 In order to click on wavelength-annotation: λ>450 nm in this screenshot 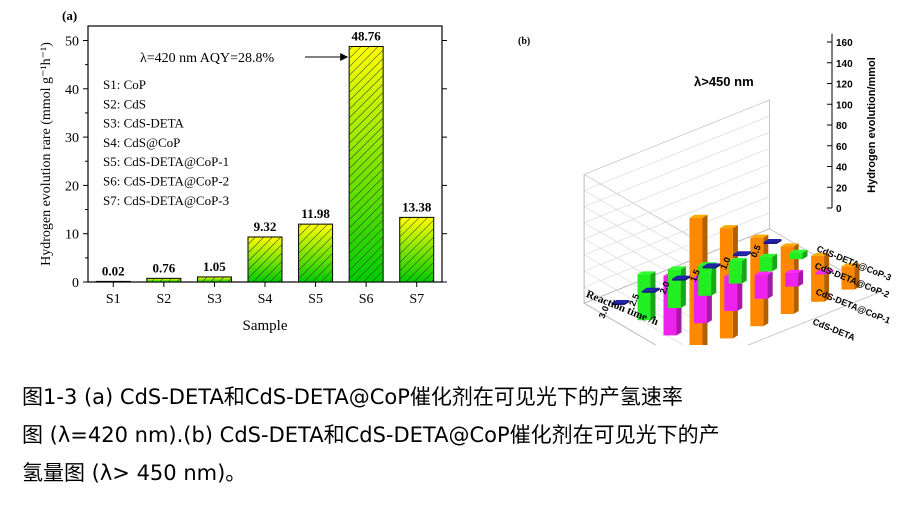, I will do `click(724, 81)`.